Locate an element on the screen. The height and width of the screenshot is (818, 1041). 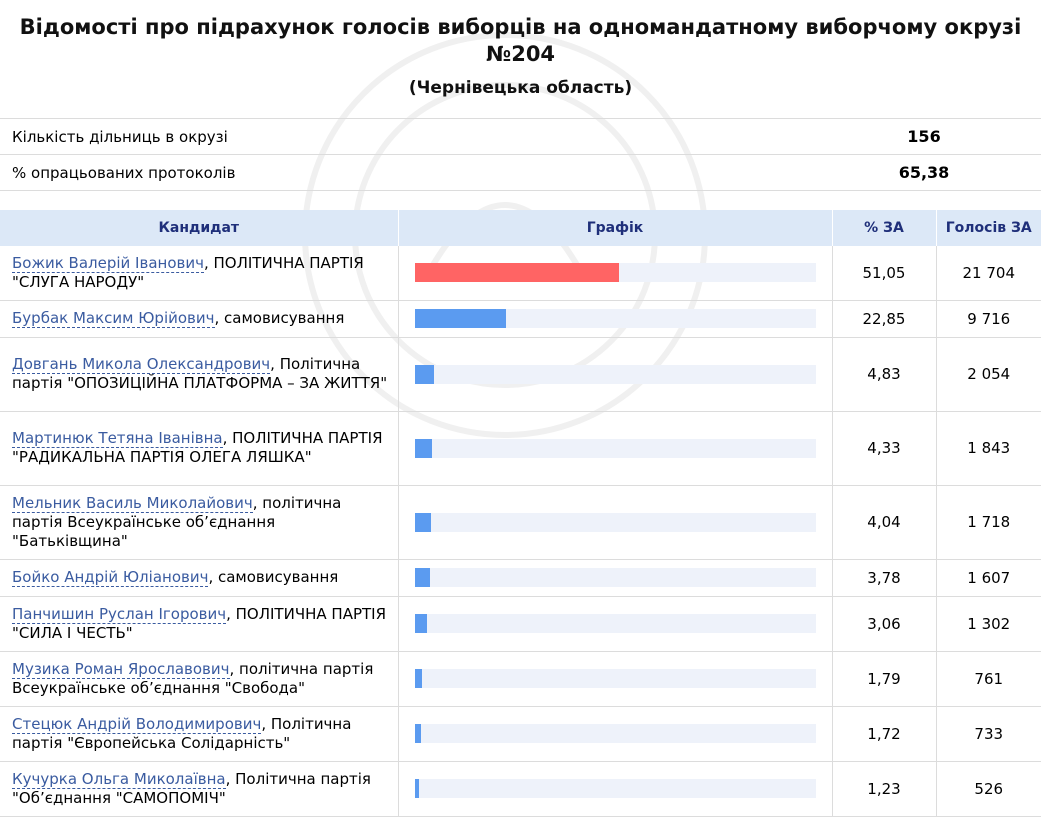
votes-value: 9 716 is located at coordinates (988, 319).